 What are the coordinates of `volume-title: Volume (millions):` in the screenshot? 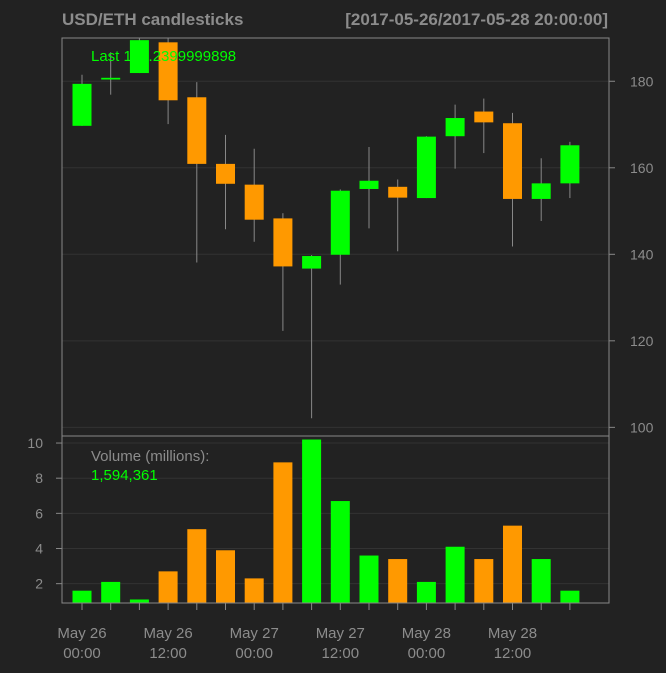 It's located at (150, 456).